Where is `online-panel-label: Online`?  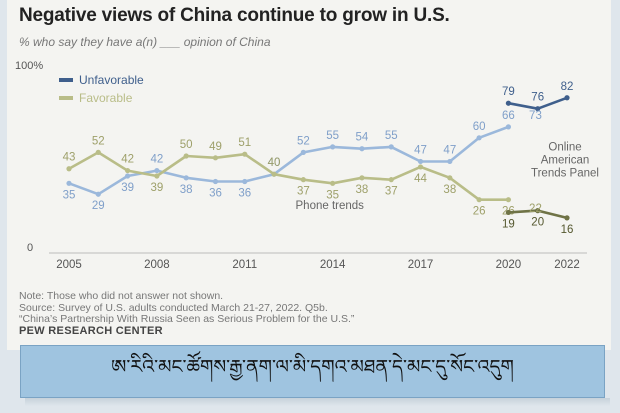 online-panel-label: Online is located at coordinates (564, 148).